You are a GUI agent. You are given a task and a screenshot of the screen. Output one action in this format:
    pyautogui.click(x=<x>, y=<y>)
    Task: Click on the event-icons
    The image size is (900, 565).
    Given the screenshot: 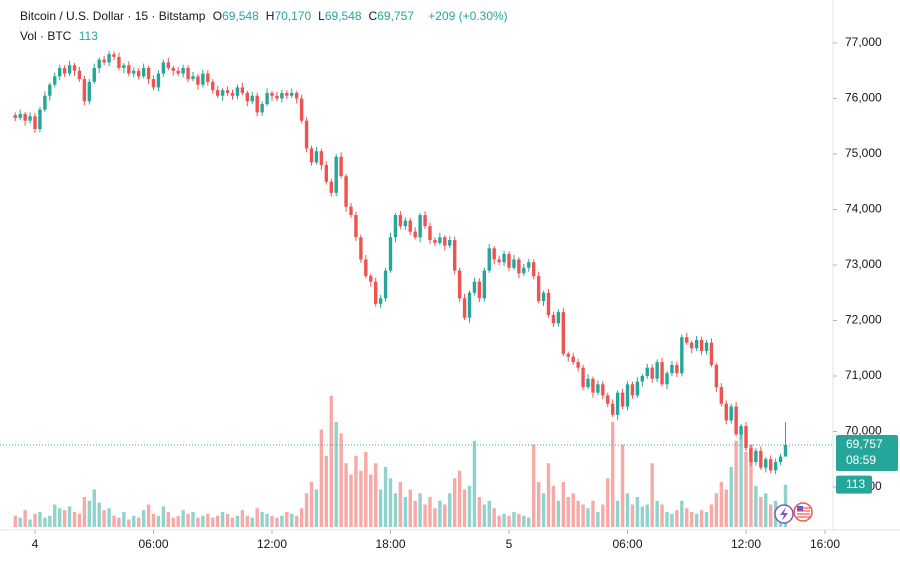 What is the action you would take?
    pyautogui.click(x=793, y=513)
    